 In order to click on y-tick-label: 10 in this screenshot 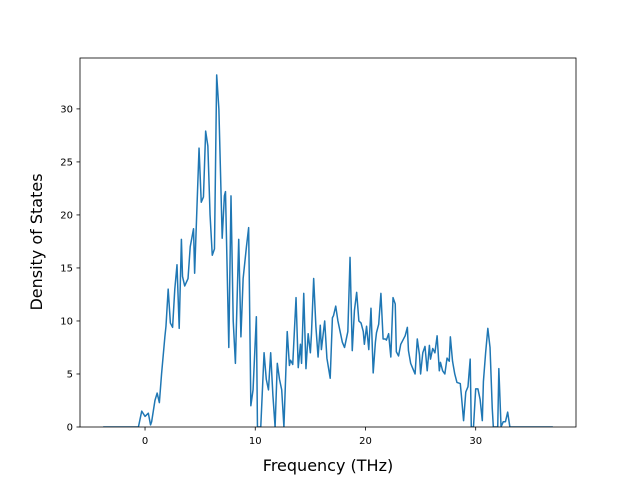, I will do `click(66, 321)`.